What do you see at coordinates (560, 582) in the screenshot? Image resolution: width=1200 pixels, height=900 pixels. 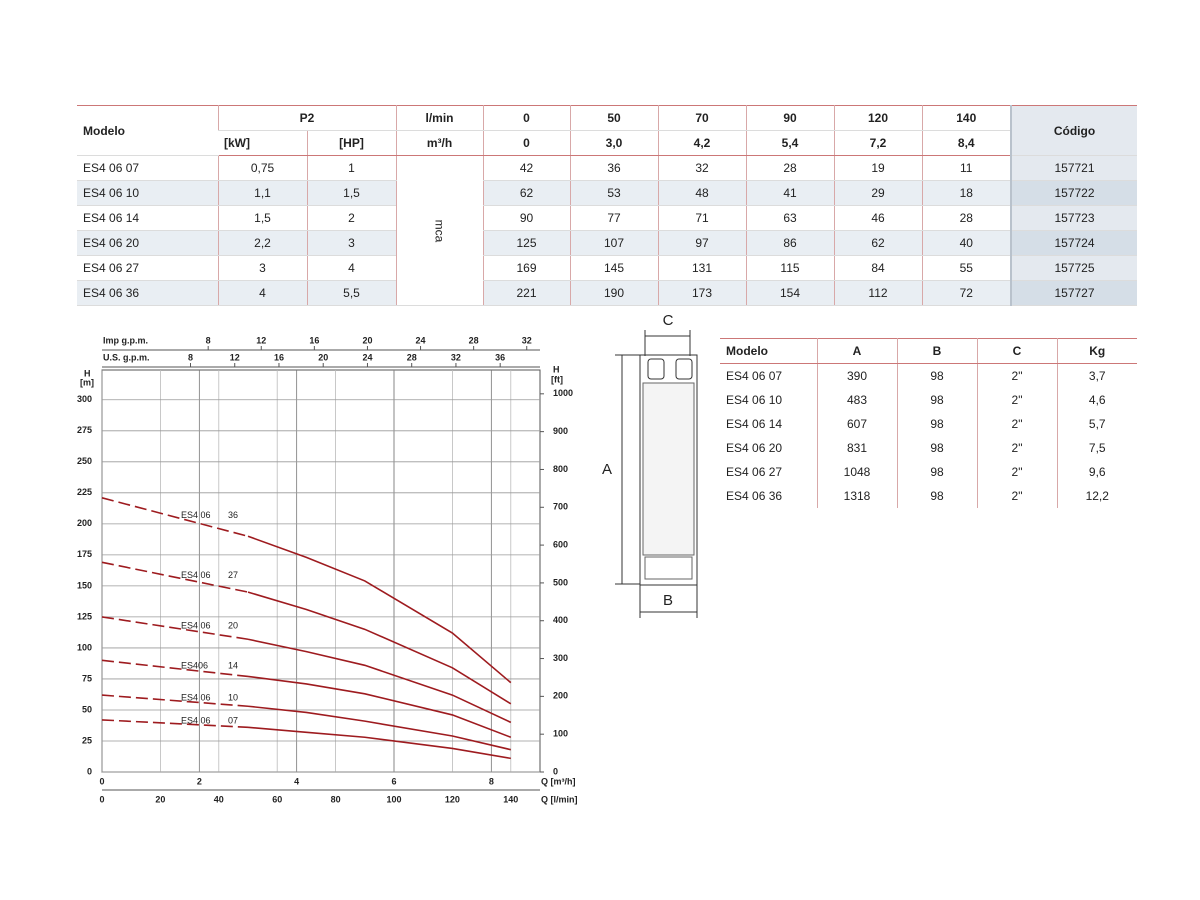 I see `y2-tick-label: 500` at bounding box center [560, 582].